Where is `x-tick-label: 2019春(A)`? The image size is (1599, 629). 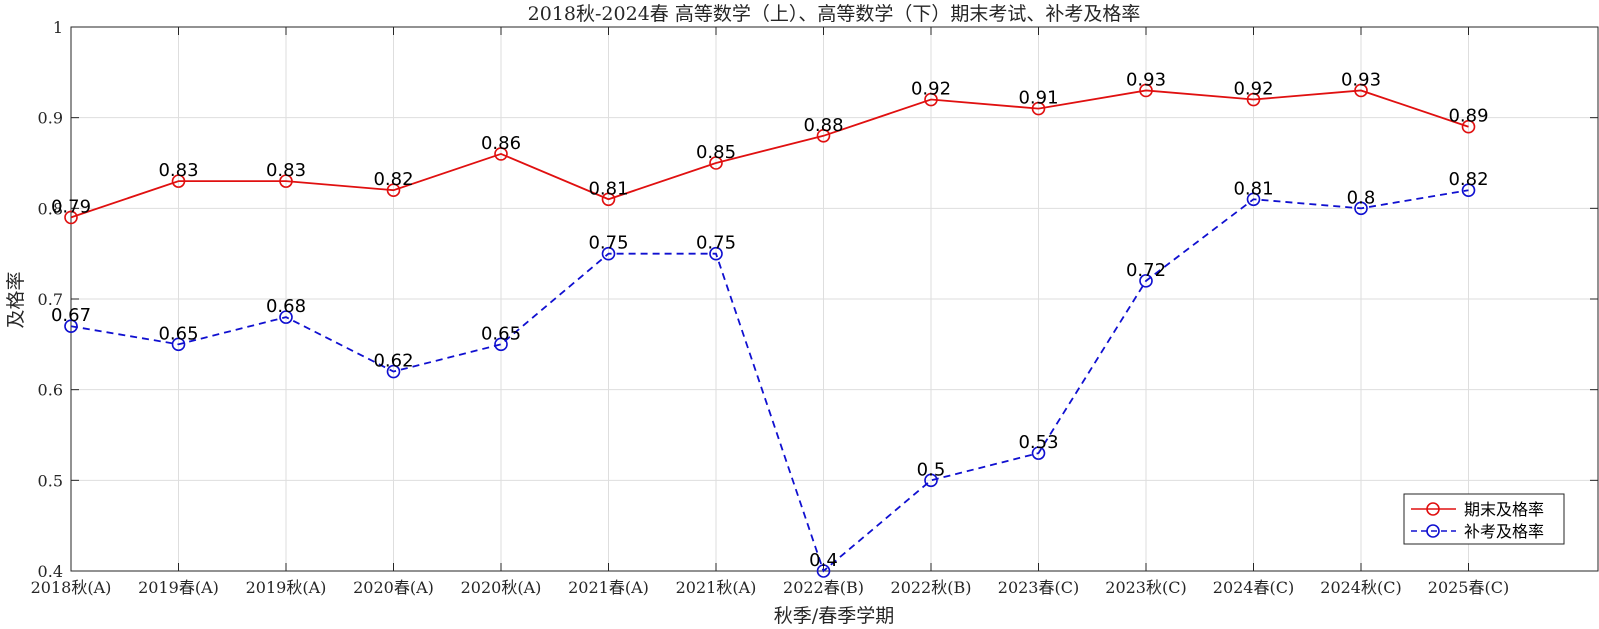 x-tick-label: 2019春(A) is located at coordinates (178, 587).